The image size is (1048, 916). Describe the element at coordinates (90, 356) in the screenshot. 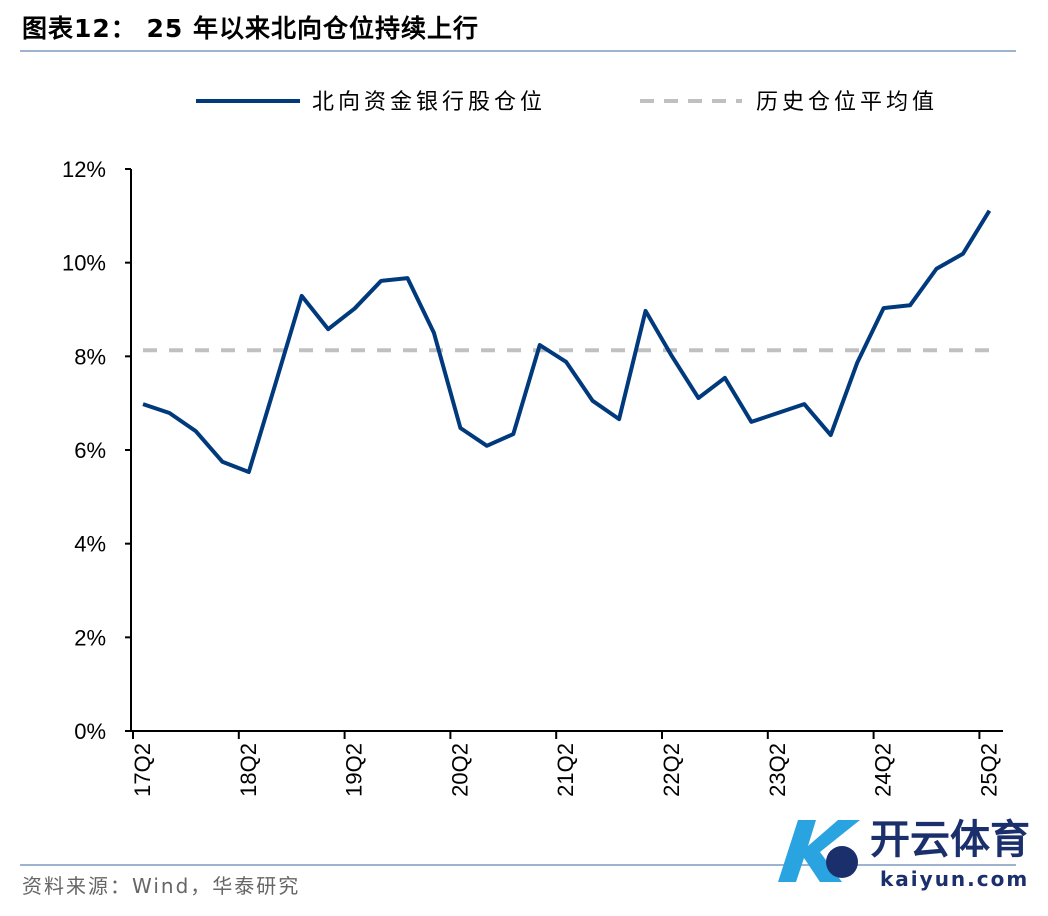

I see `y-tick-label: 8%` at that location.